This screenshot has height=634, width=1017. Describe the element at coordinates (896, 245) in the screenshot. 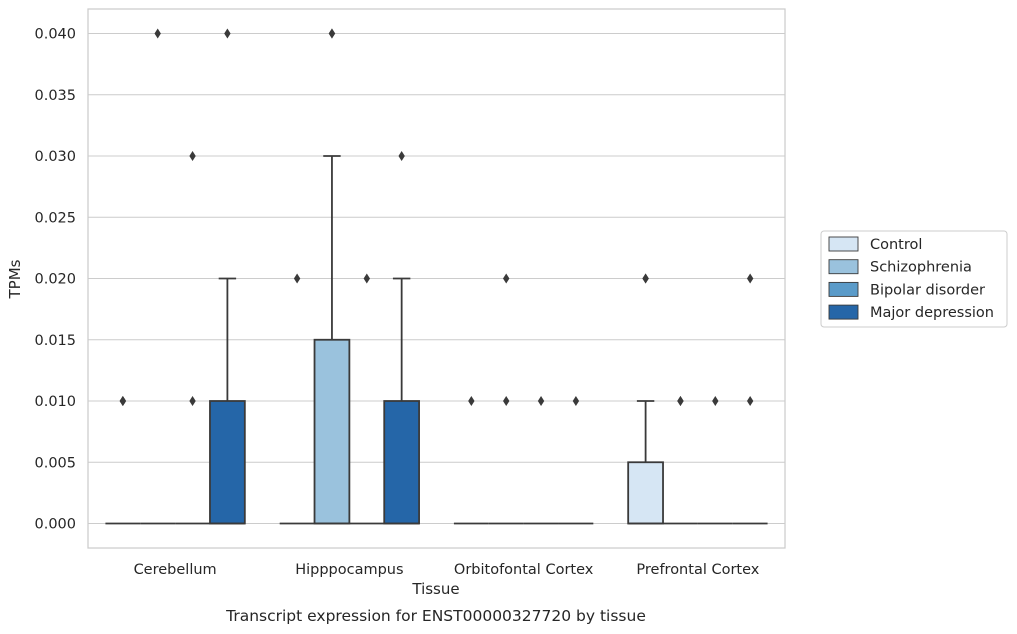

I see `legend-label: Control` at that location.